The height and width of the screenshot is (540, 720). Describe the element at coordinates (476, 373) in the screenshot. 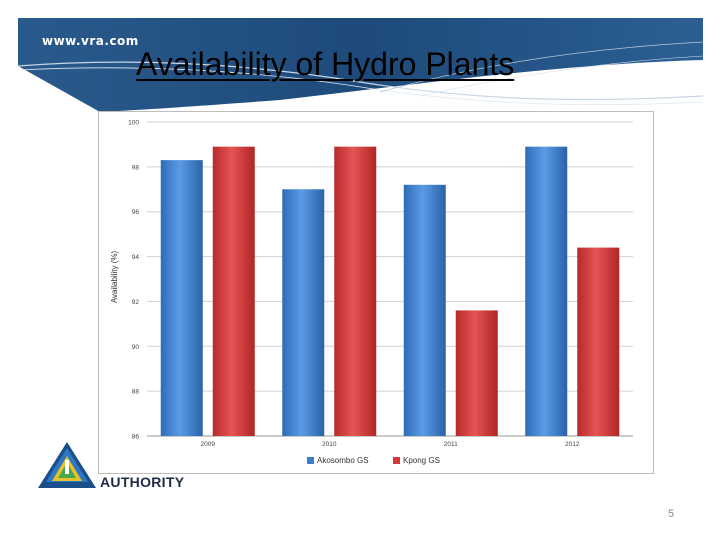

I see `bar-kpong-gs-2011` at that location.